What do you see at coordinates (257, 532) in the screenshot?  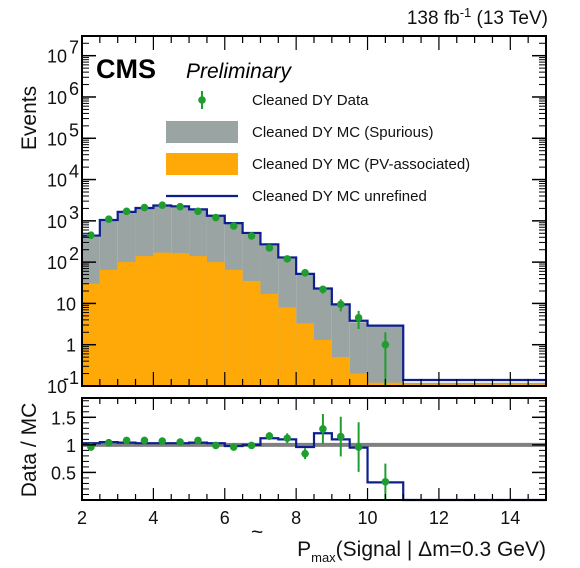 I see `x-axis-title-tilde: ~` at bounding box center [257, 532].